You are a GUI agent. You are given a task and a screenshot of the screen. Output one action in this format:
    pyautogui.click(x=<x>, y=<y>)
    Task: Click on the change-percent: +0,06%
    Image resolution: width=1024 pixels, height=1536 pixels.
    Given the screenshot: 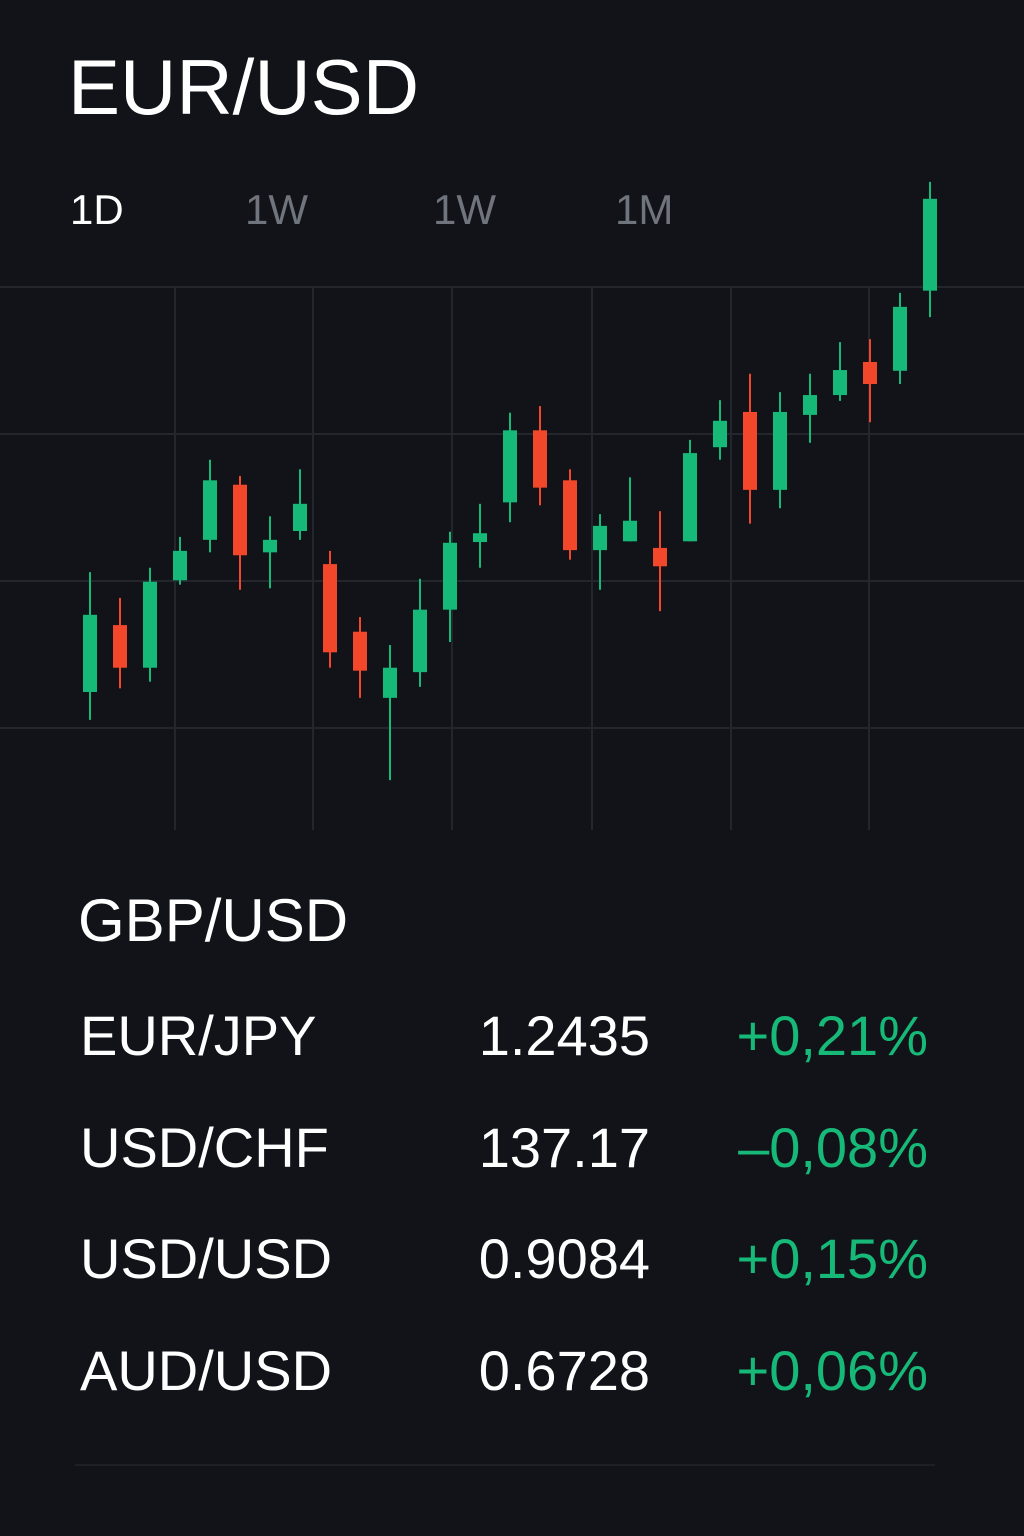 What is the action you would take?
    pyautogui.click(x=832, y=1370)
    